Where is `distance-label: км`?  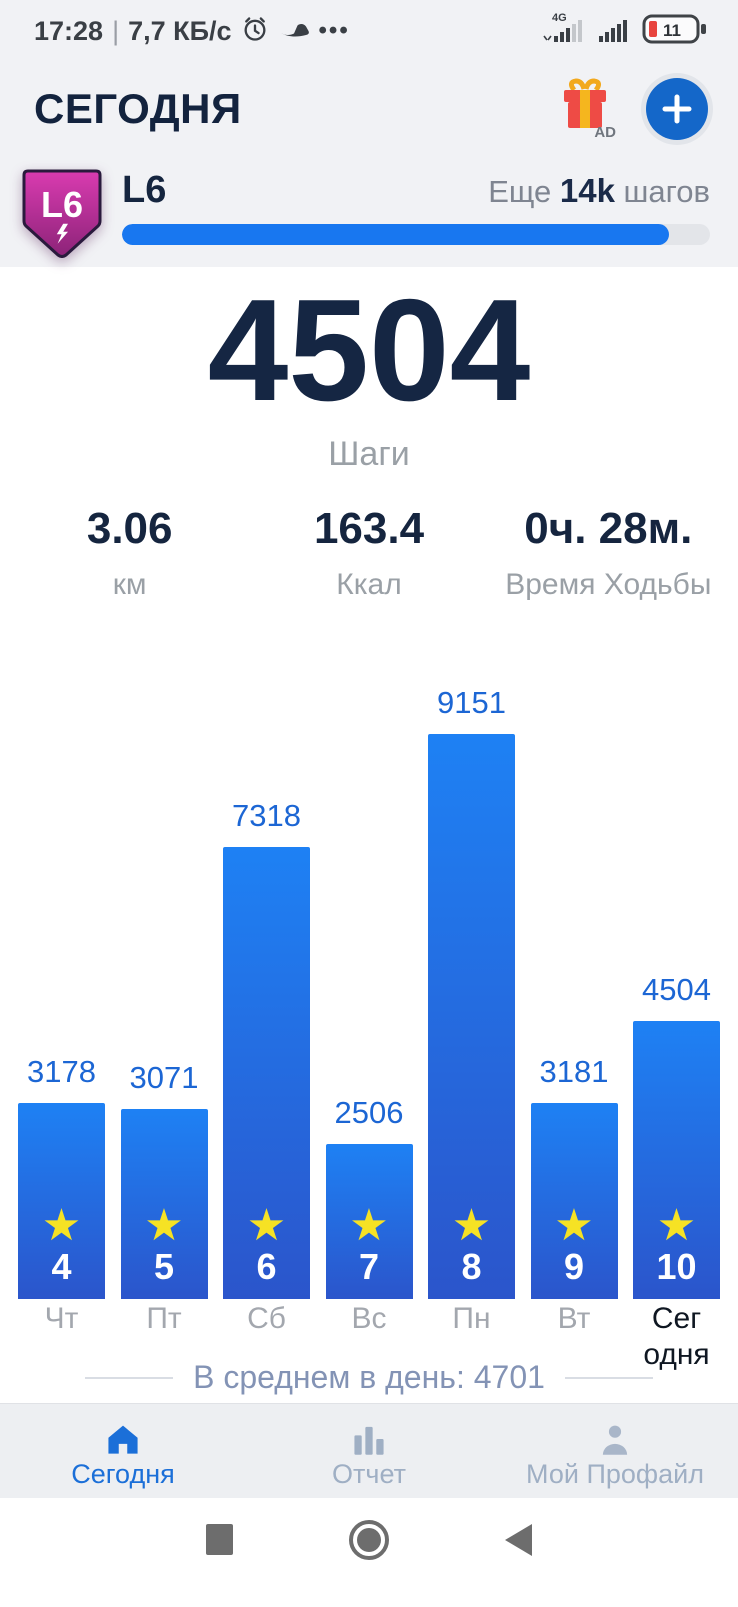
distance-label: км is located at coordinates (129, 584).